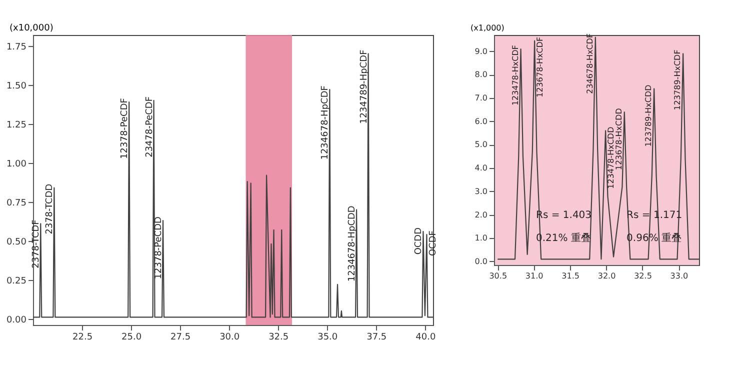 This screenshot has height=376, width=756. I want to click on y-tick-label: 1.0, so click(481, 238).